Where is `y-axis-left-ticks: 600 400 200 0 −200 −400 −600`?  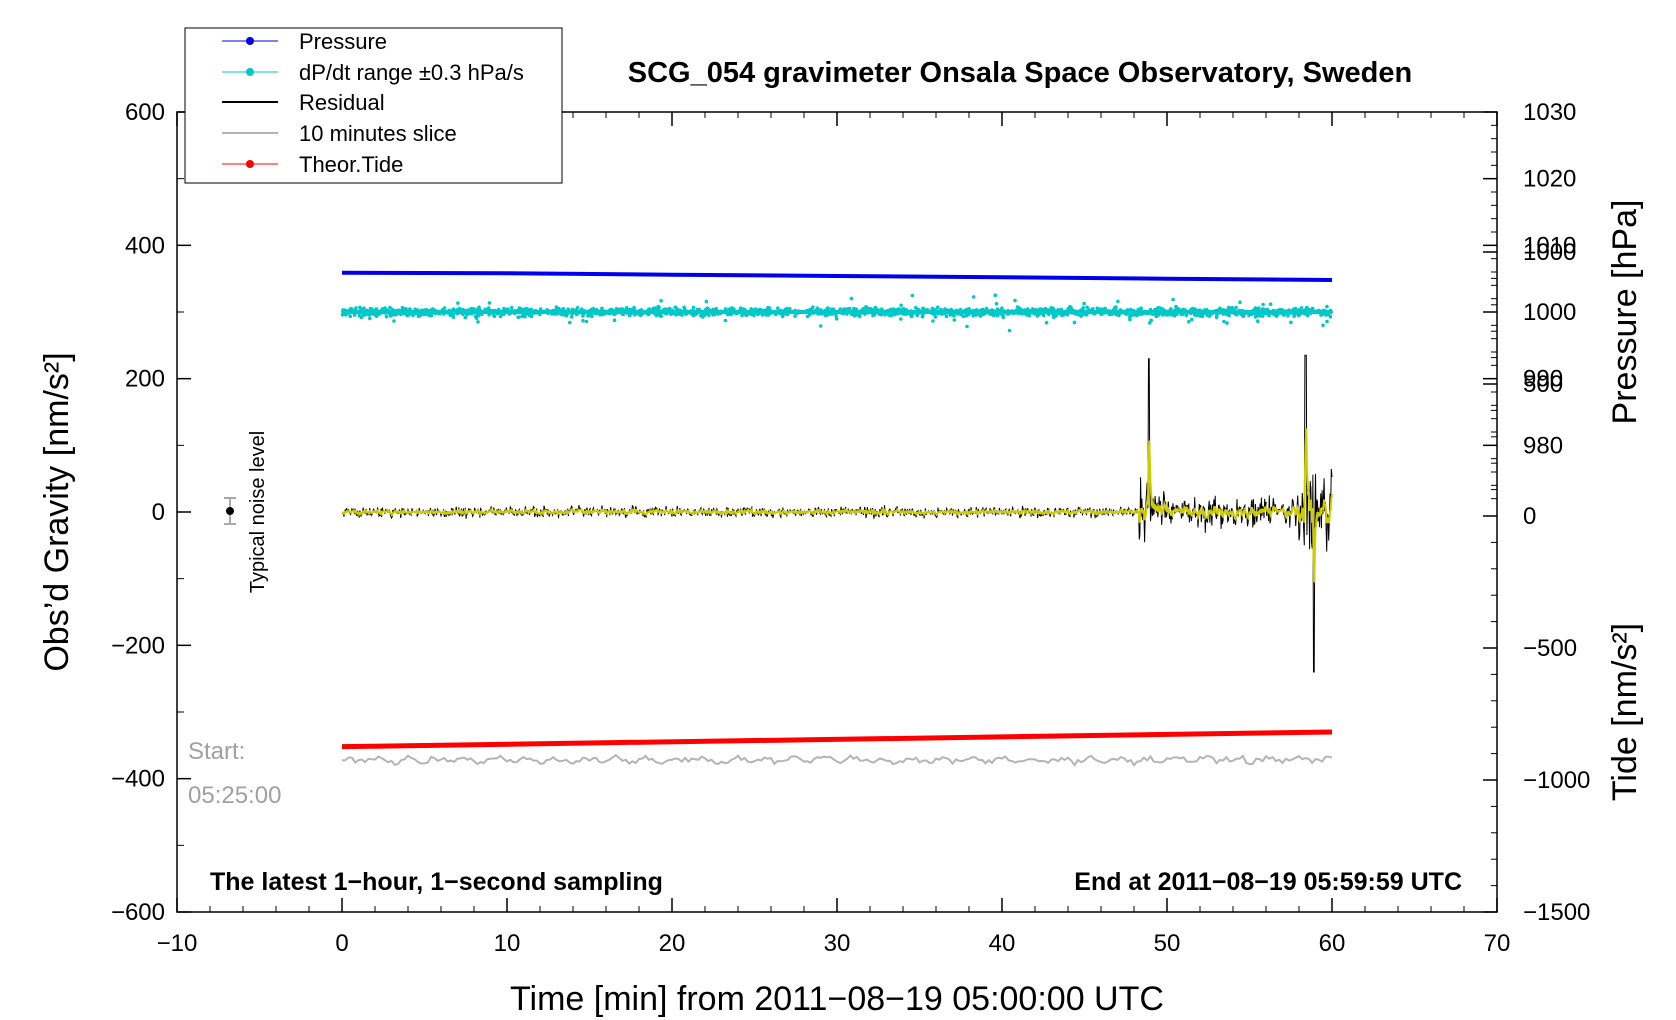 y-axis-left-ticks: 600 400 200 0 −200 −400 −600 is located at coordinates (151, 512).